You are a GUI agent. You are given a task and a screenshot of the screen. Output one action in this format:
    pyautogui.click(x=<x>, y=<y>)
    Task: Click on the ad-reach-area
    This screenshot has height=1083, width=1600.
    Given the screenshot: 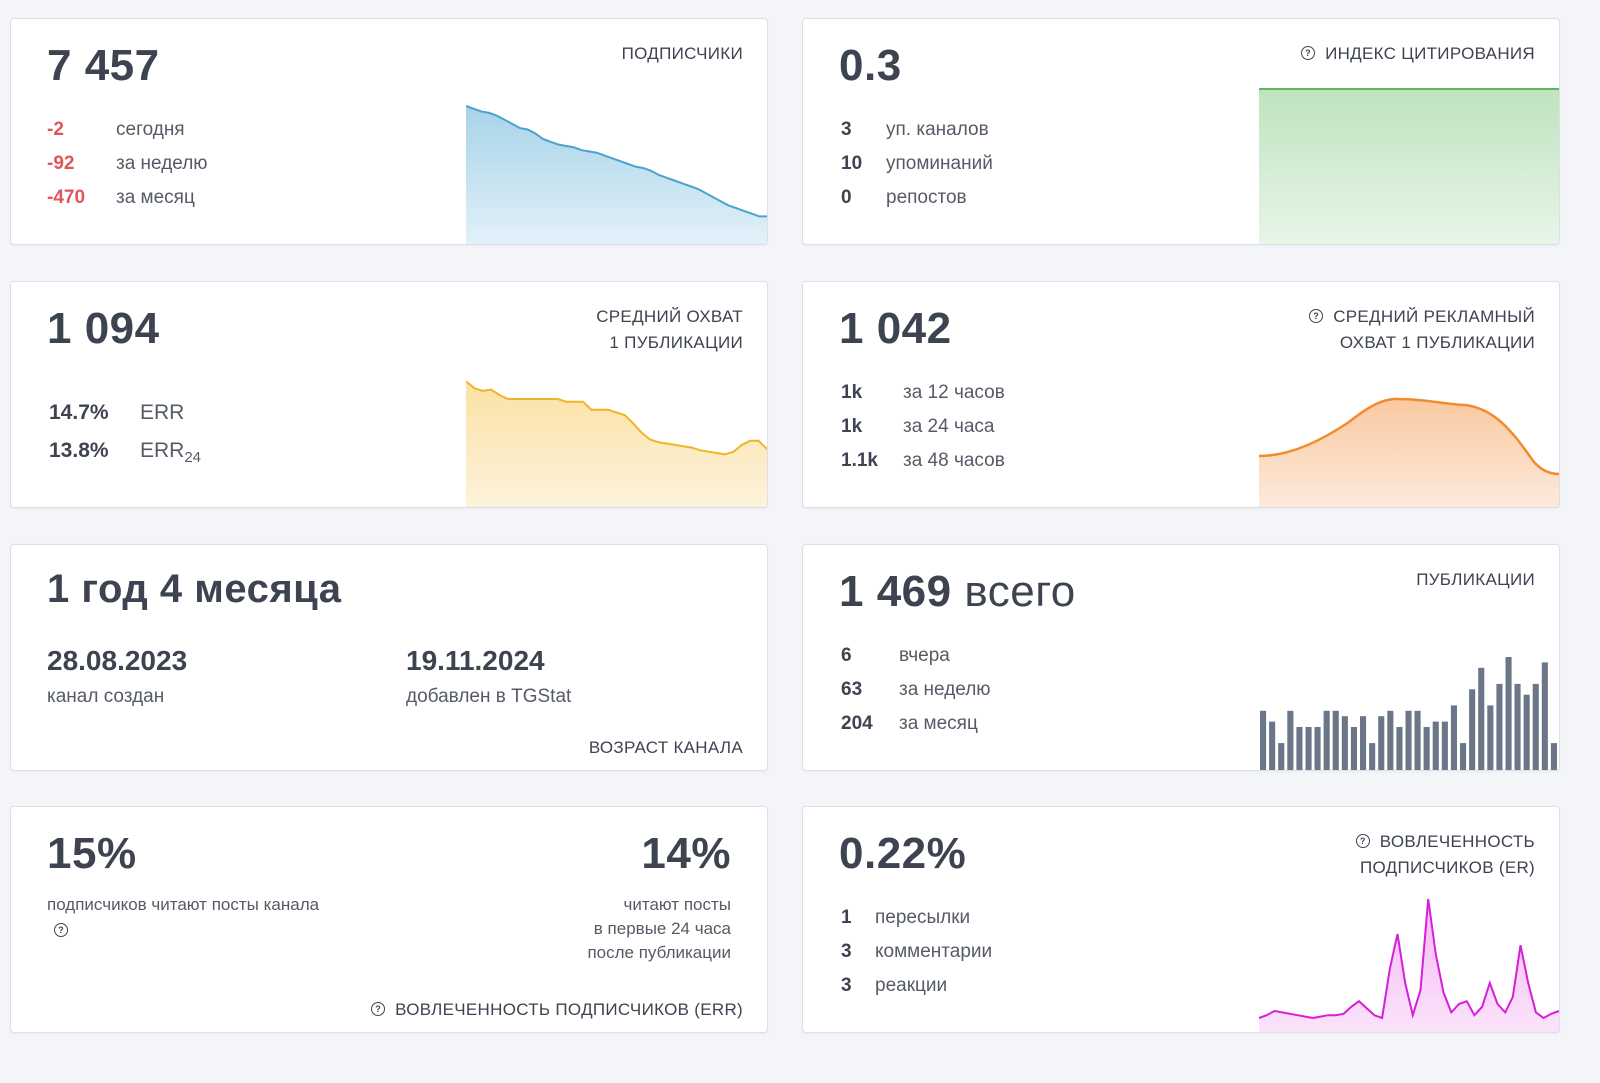 What is the action you would take?
    pyautogui.click(x=1409, y=452)
    